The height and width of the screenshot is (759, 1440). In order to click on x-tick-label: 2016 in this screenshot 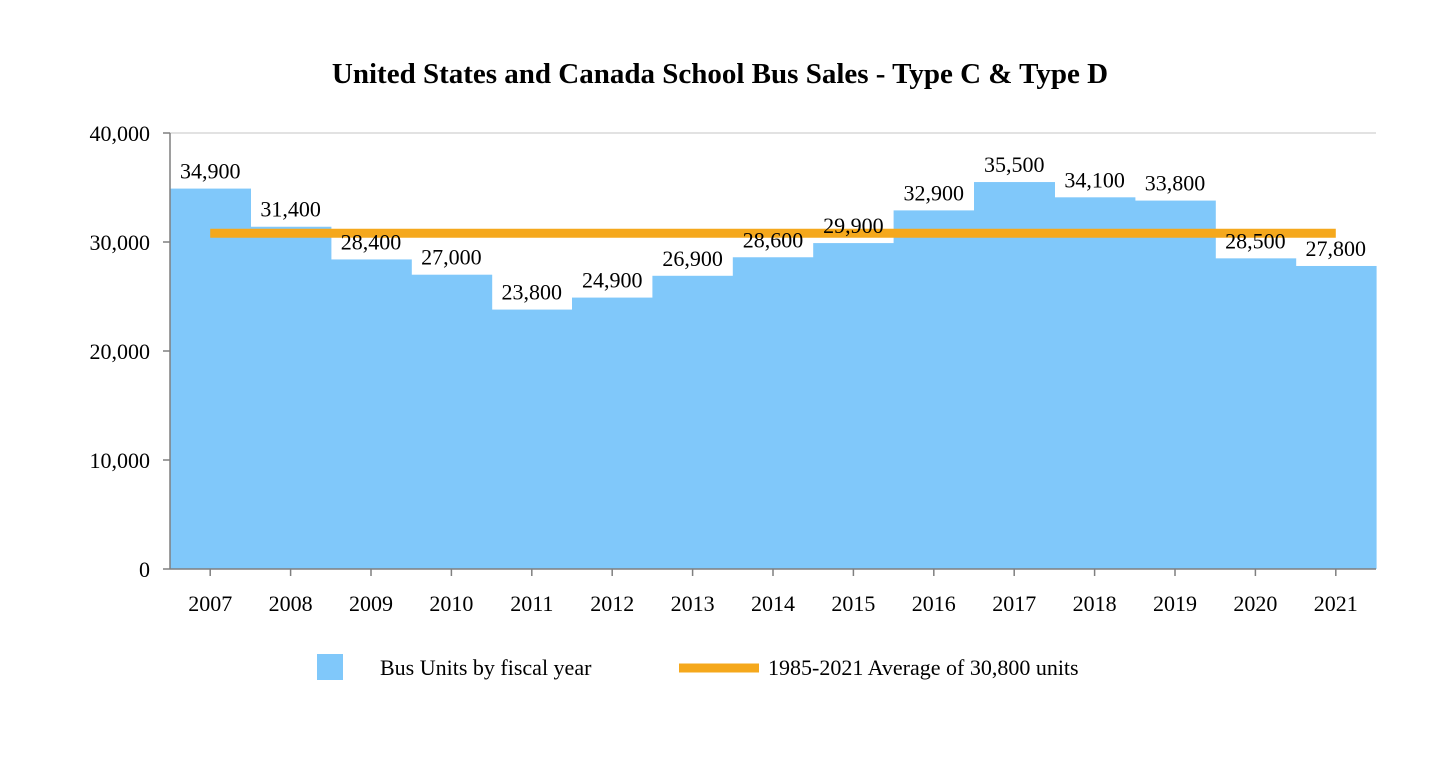, I will do `click(934, 603)`.